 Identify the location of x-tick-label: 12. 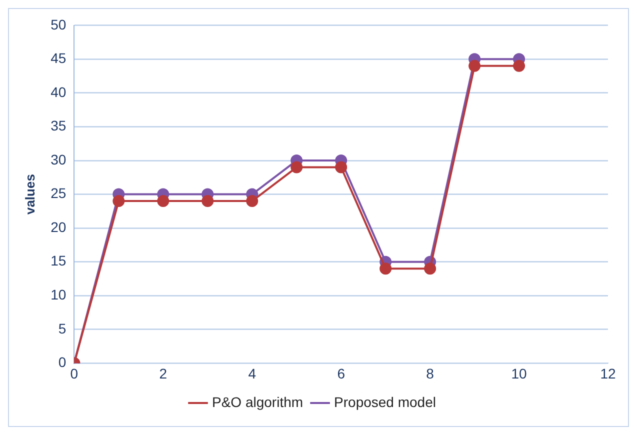
(608, 373).